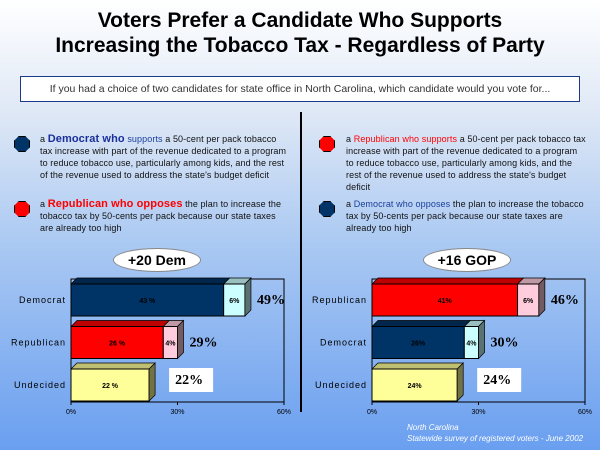 This screenshot has height=450, width=600. What do you see at coordinates (433, 427) in the screenshot?
I see `footer-line-1: North Carolina` at bounding box center [433, 427].